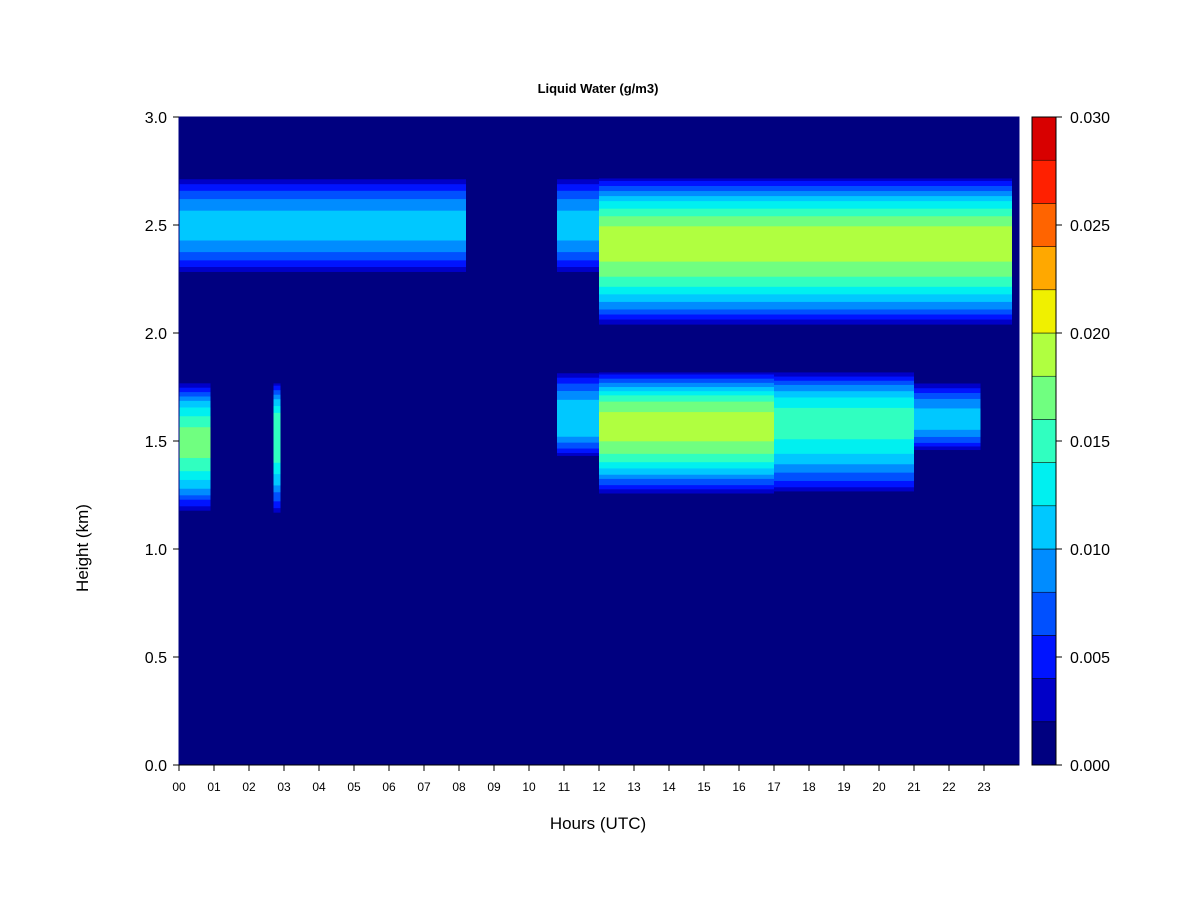  Describe the element at coordinates (1090, 442) in the screenshot. I see `colorbar-tick-label: 0.015` at that location.